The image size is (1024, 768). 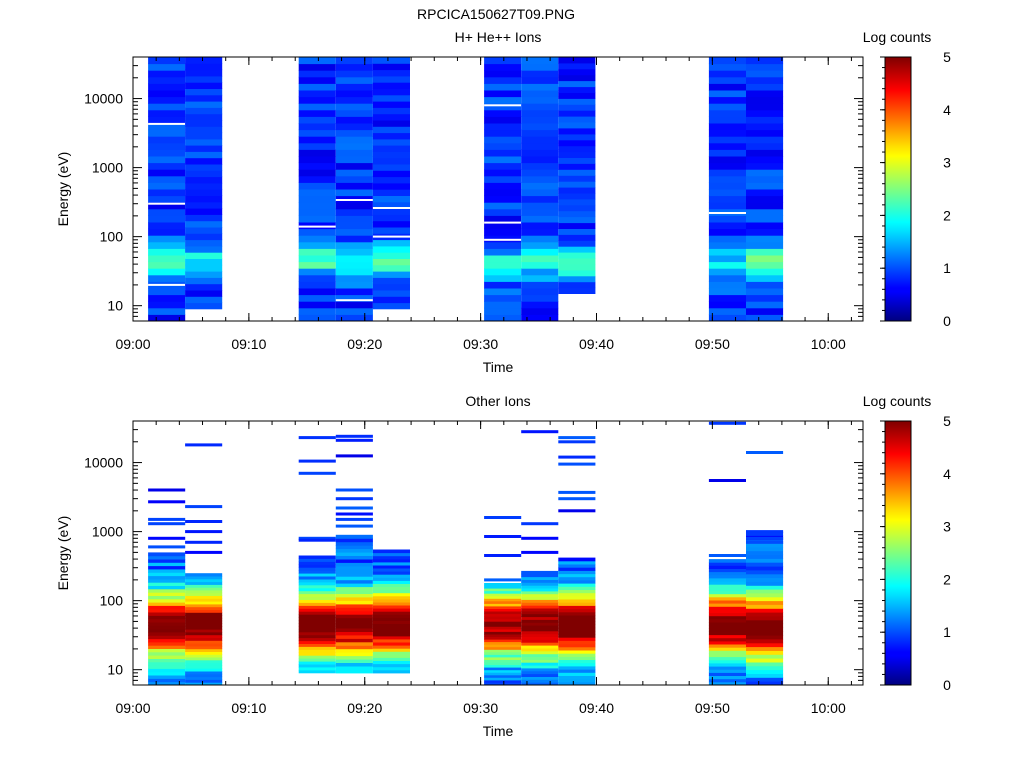 What do you see at coordinates (898, 189) in the screenshot?
I see `colorbar-gradient` at bounding box center [898, 189].